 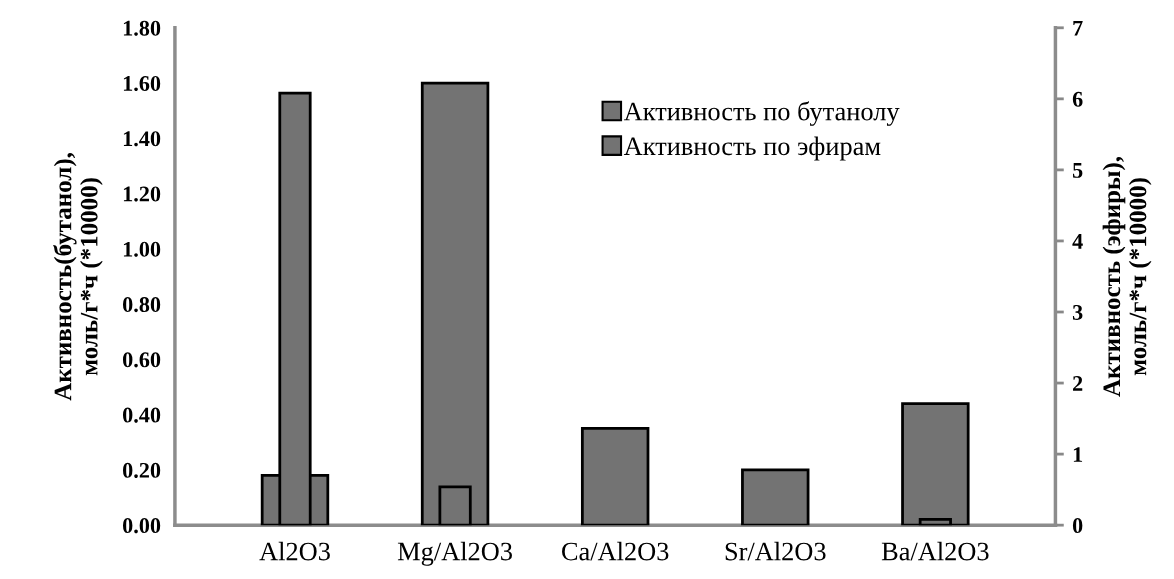 What do you see at coordinates (142, 415) in the screenshot?
I see `y-tick-label: 0.40` at bounding box center [142, 415].